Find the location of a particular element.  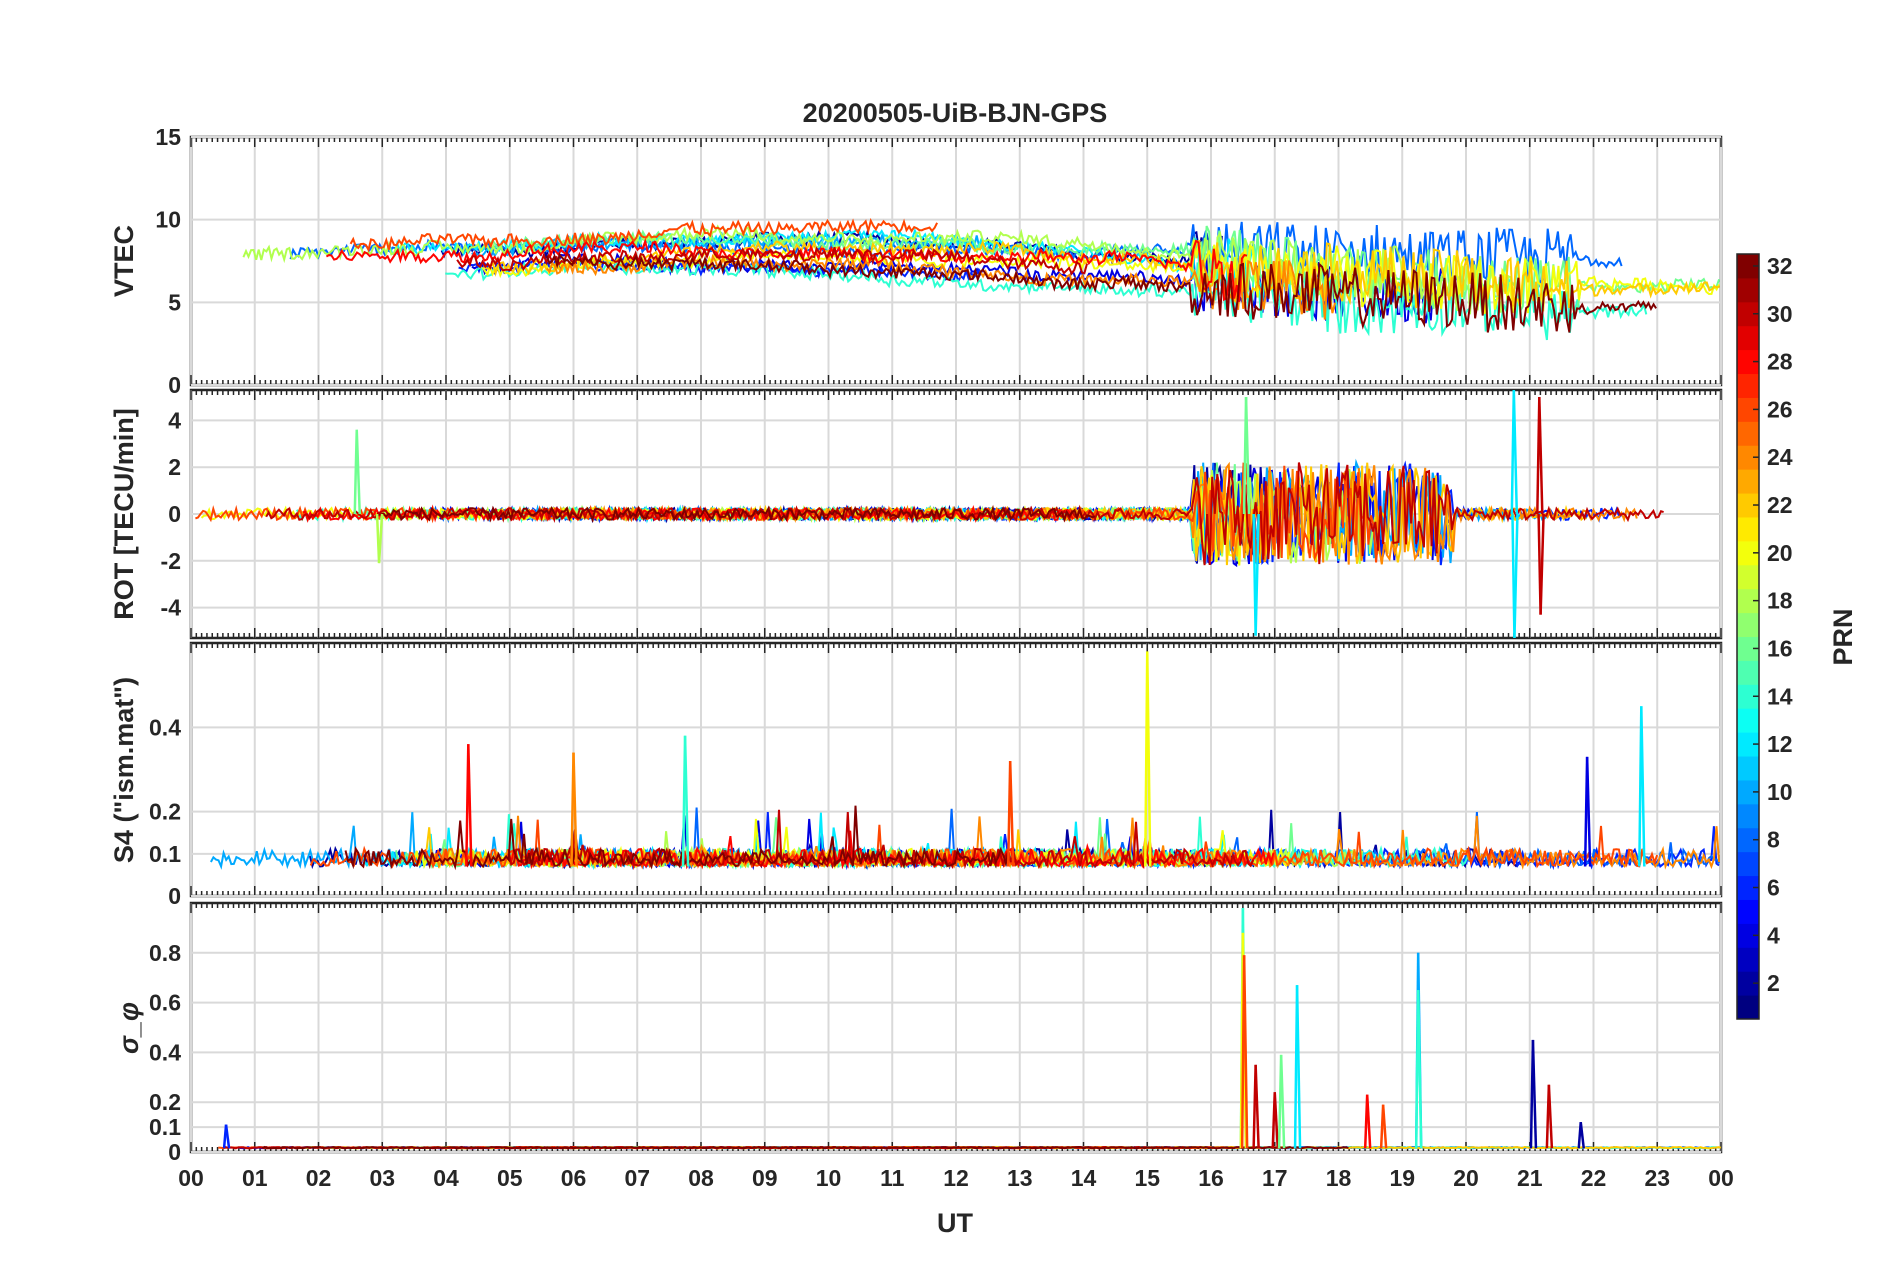

y-tick-label: 0 is located at coordinates (174, 1152).